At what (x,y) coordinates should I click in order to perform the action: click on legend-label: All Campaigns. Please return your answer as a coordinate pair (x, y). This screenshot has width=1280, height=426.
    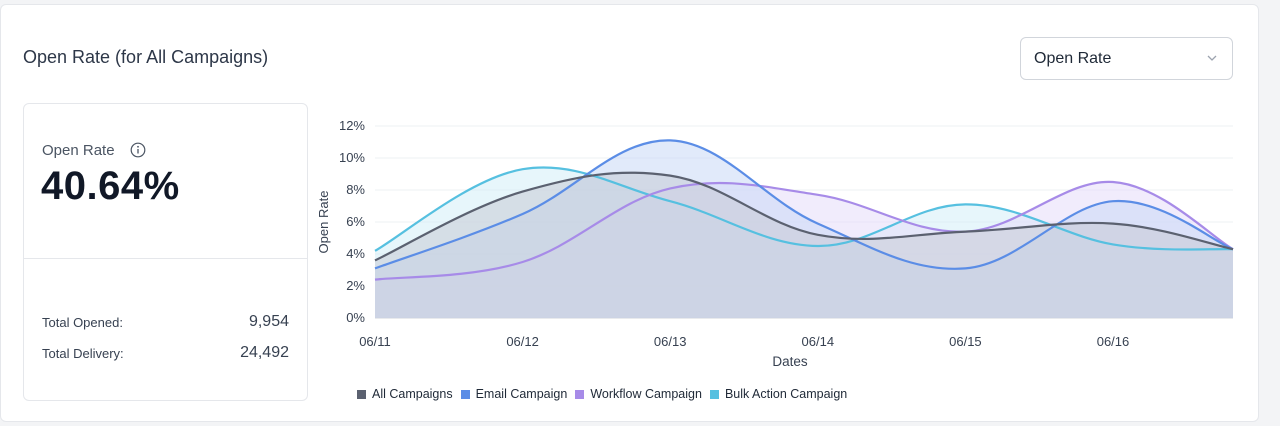
    Looking at the image, I should click on (412, 394).